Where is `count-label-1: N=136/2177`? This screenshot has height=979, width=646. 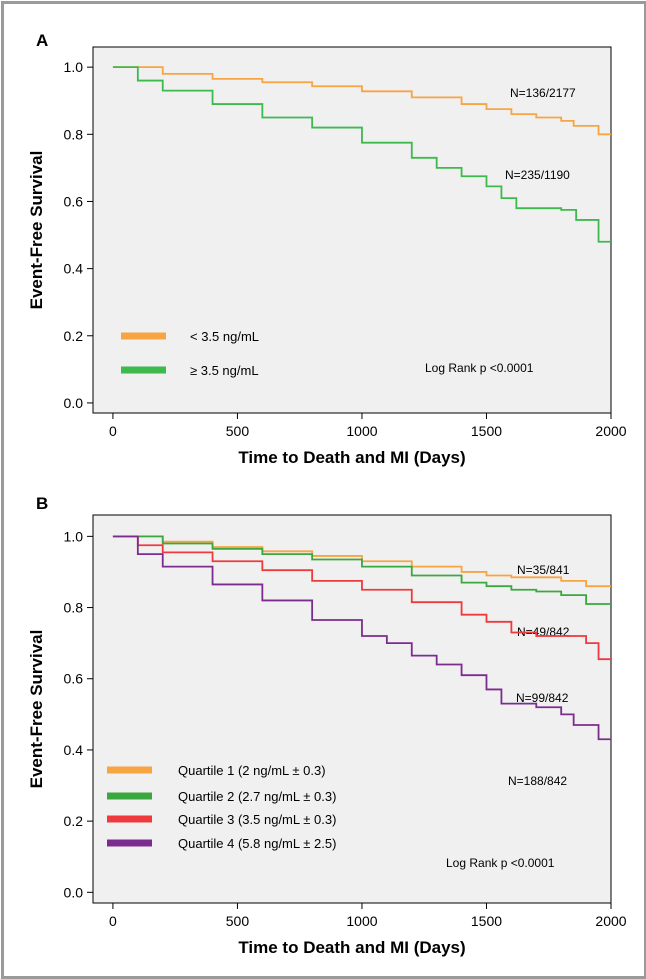 count-label-1: N=136/2177 is located at coordinates (543, 93).